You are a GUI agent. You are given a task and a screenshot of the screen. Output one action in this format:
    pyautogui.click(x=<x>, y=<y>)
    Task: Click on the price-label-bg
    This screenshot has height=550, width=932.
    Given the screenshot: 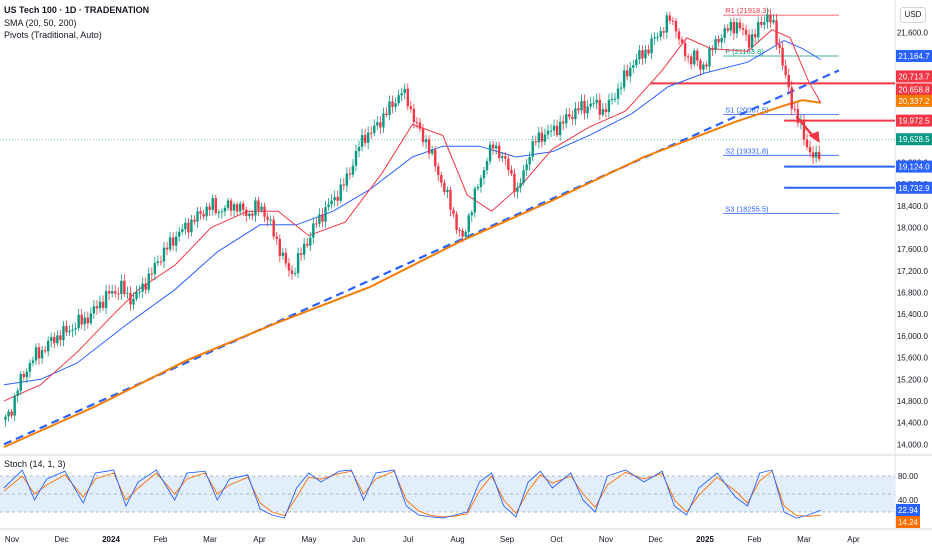 What is the action you would take?
    pyautogui.click(x=914, y=89)
    